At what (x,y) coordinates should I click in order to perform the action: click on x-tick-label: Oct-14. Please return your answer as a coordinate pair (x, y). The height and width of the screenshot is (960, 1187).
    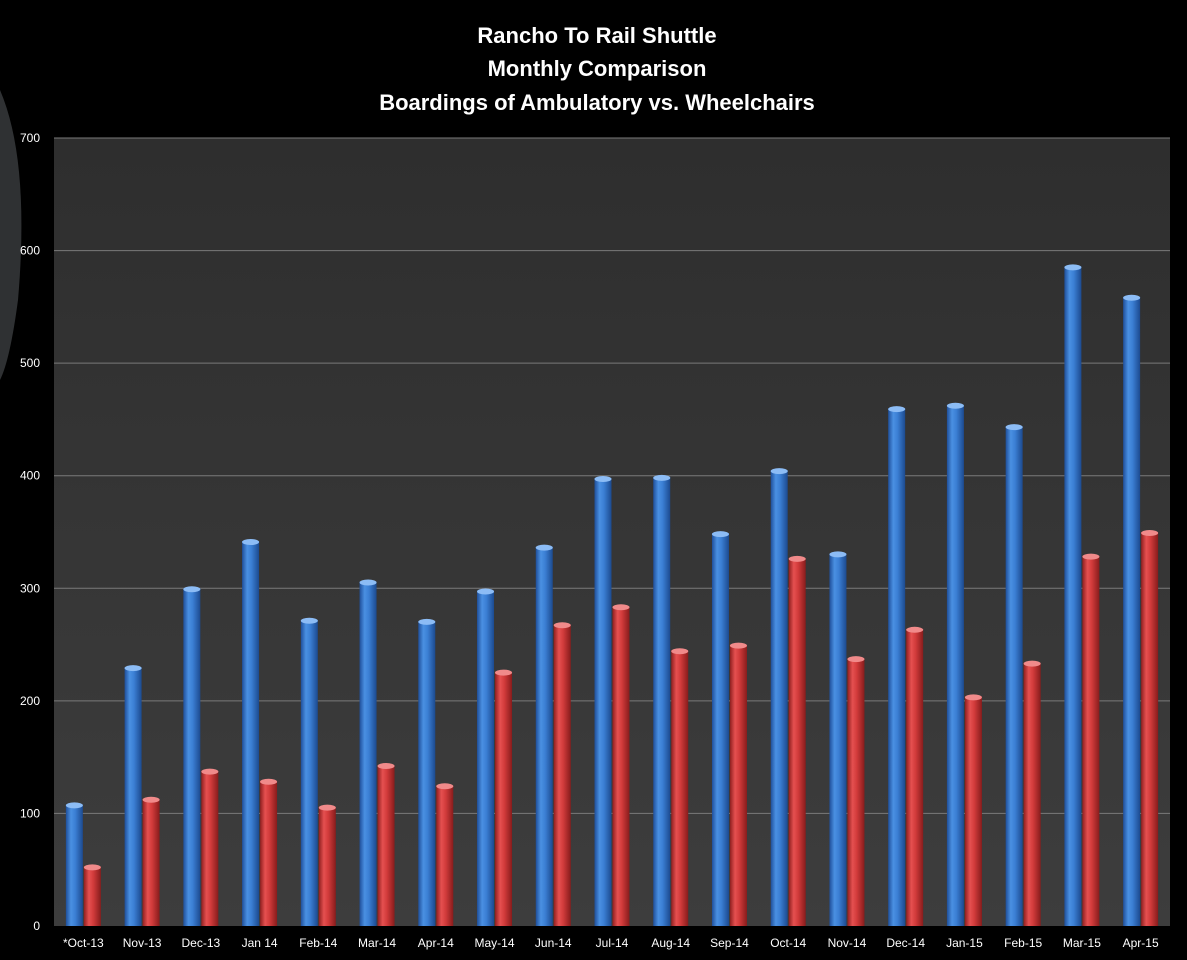
    Looking at the image, I should click on (788, 943).